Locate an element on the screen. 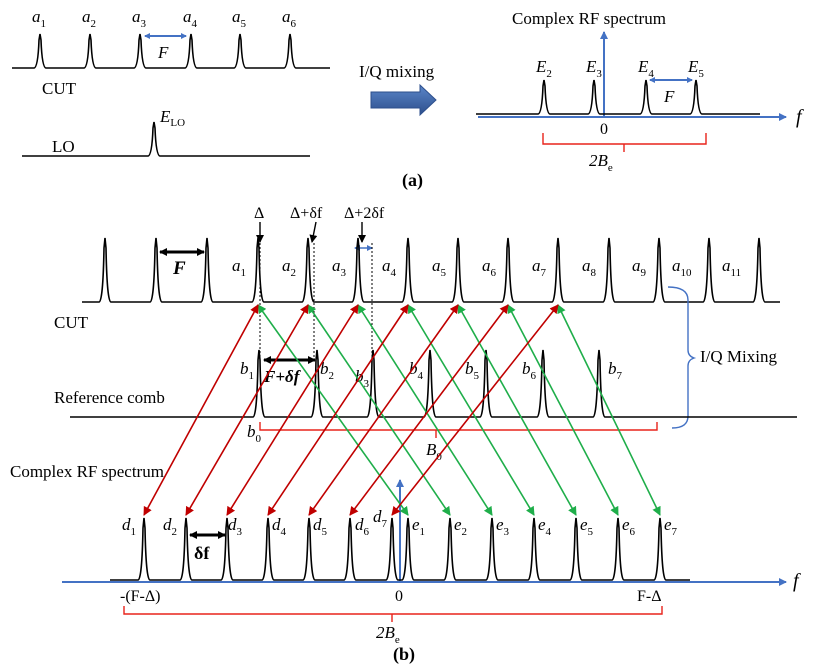 The image size is (815, 666). mixing-brace is located at coordinates (682, 357).